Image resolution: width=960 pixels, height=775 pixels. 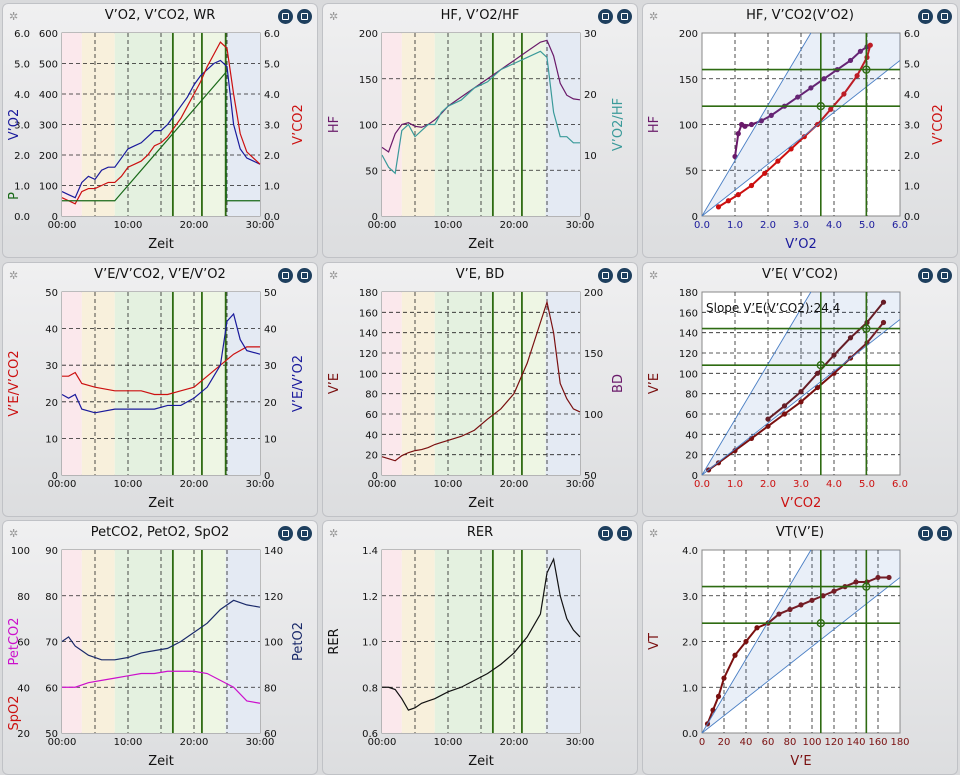 I want to click on x-axis-label: Zeit, so click(x=481, y=503).